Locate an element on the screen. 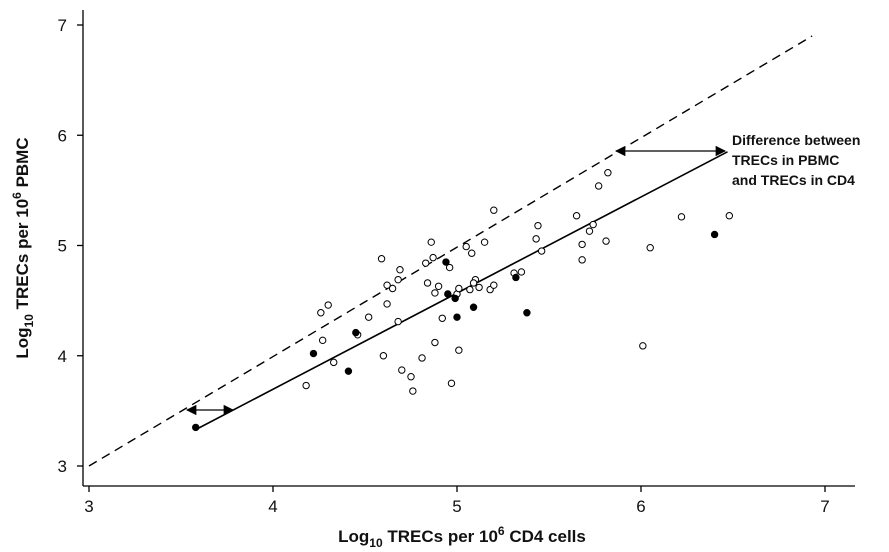 The height and width of the screenshot is (552, 889). annotation-line-3: and TRECs in CD4 is located at coordinates (793, 180).